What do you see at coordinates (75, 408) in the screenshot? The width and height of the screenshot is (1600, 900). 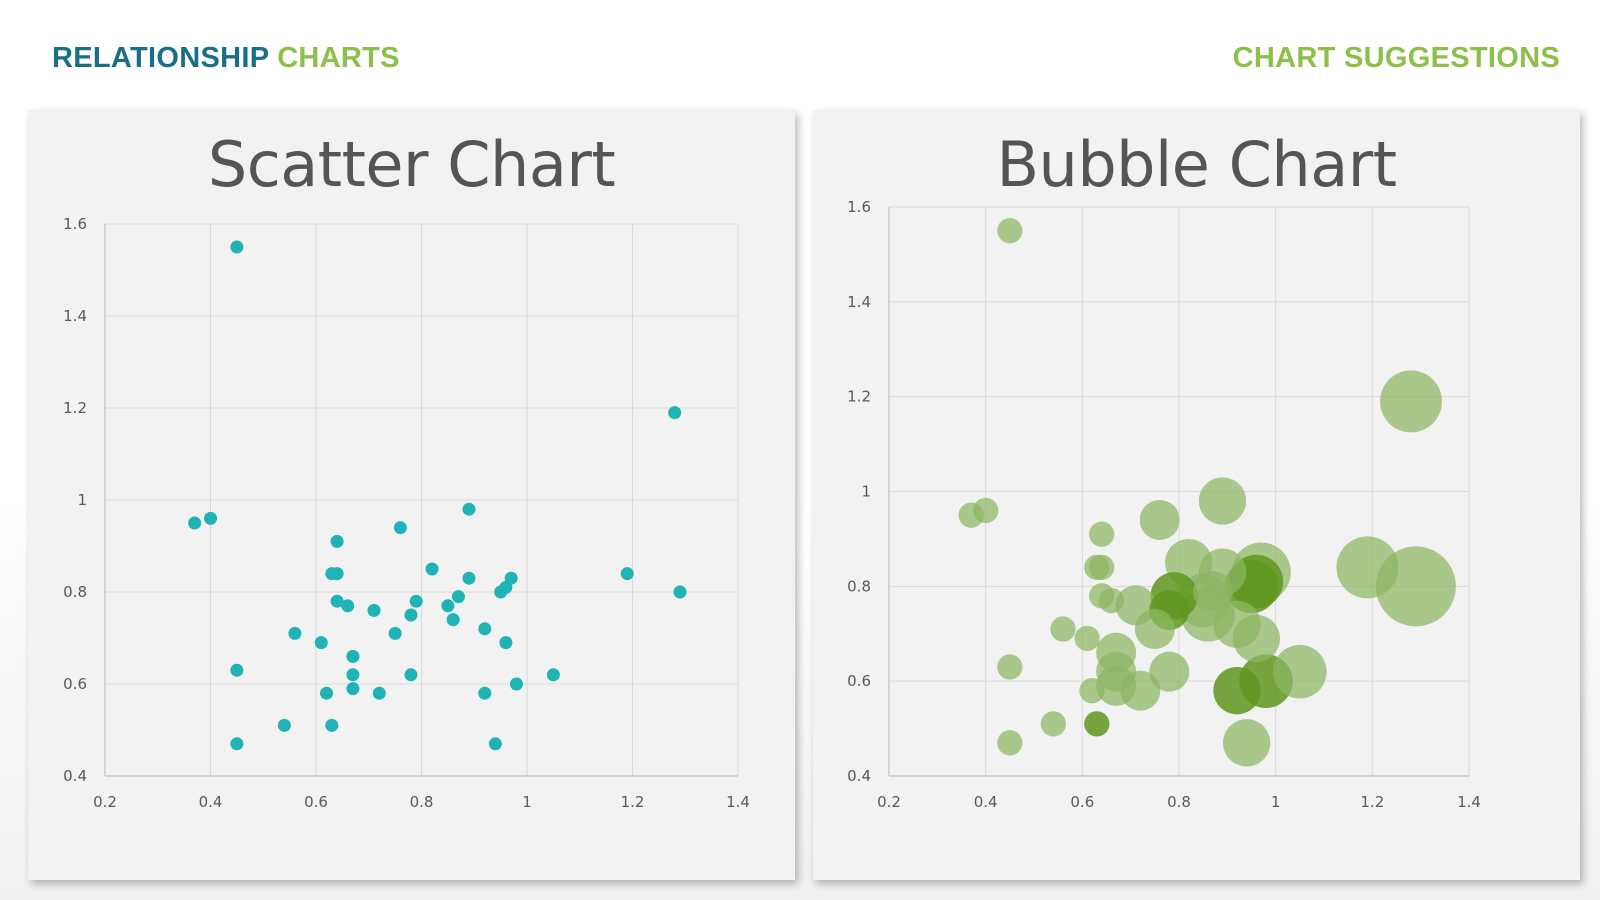 I see `scatter-y-tick-label: 1.2` at bounding box center [75, 408].